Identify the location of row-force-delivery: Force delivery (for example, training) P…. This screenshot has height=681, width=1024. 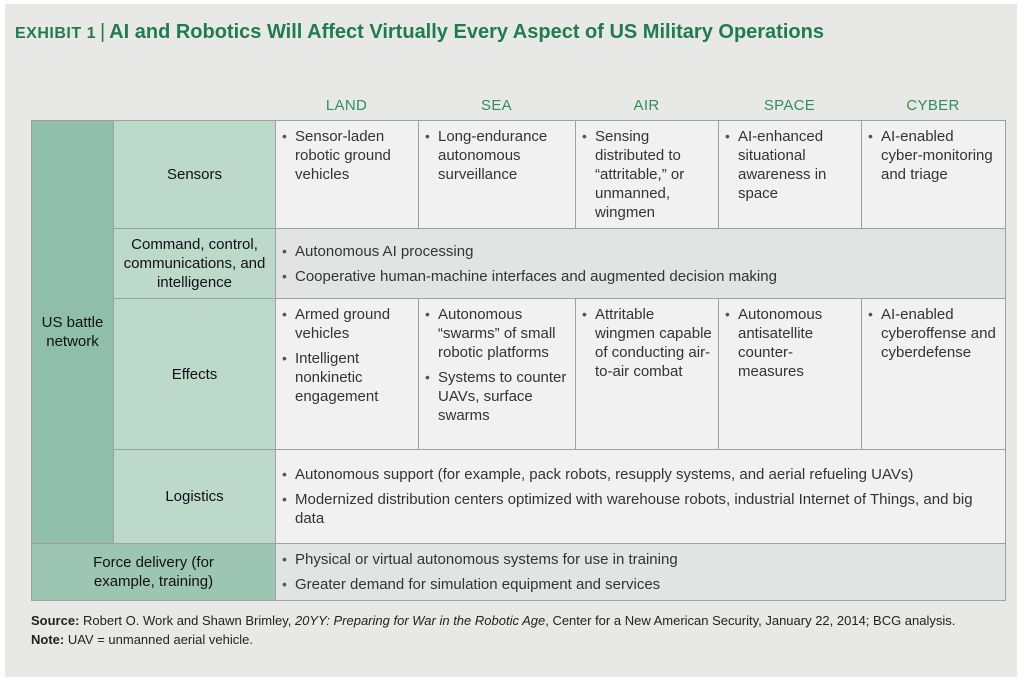
(518, 572).